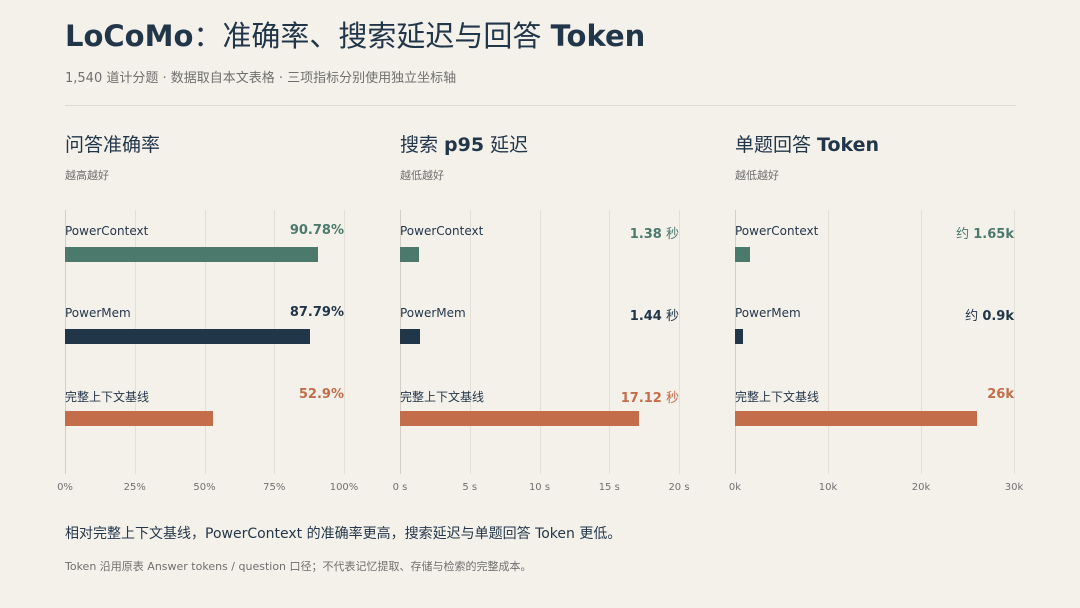  What do you see at coordinates (645, 316) in the screenshot?
I see `data-label-number: 1.44` at bounding box center [645, 316].